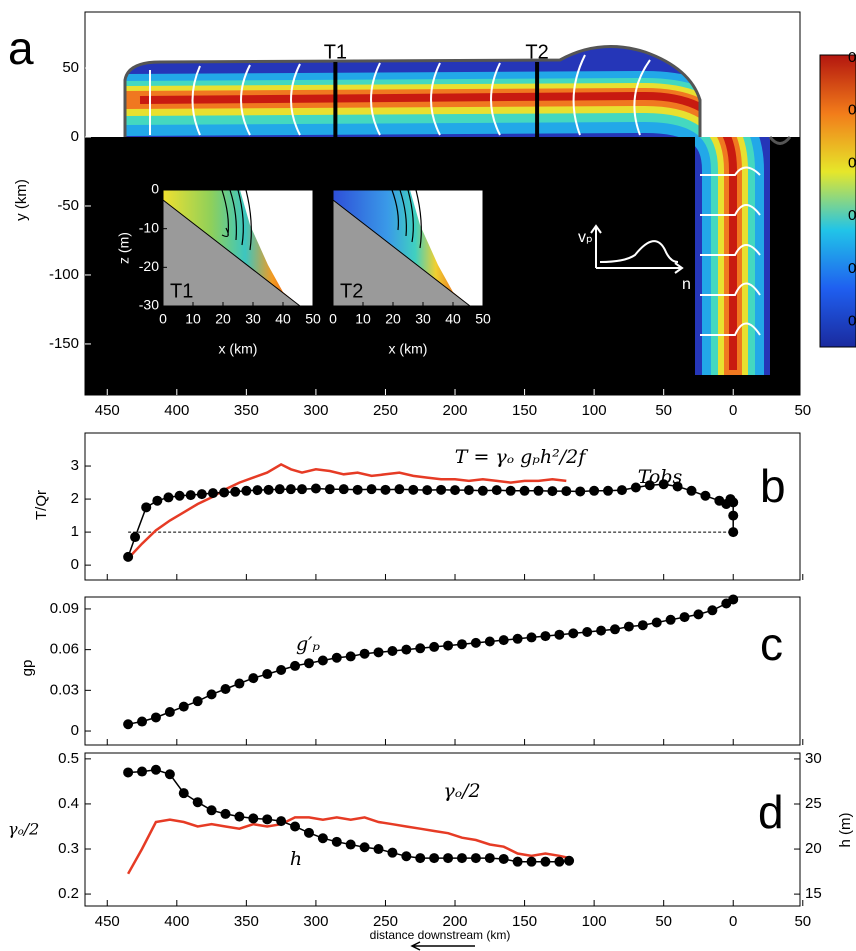 Image resolution: width=856 pixels, height=951 pixels. Describe the element at coordinates (181, 291) in the screenshot. I see `inset-label: T1` at that location.